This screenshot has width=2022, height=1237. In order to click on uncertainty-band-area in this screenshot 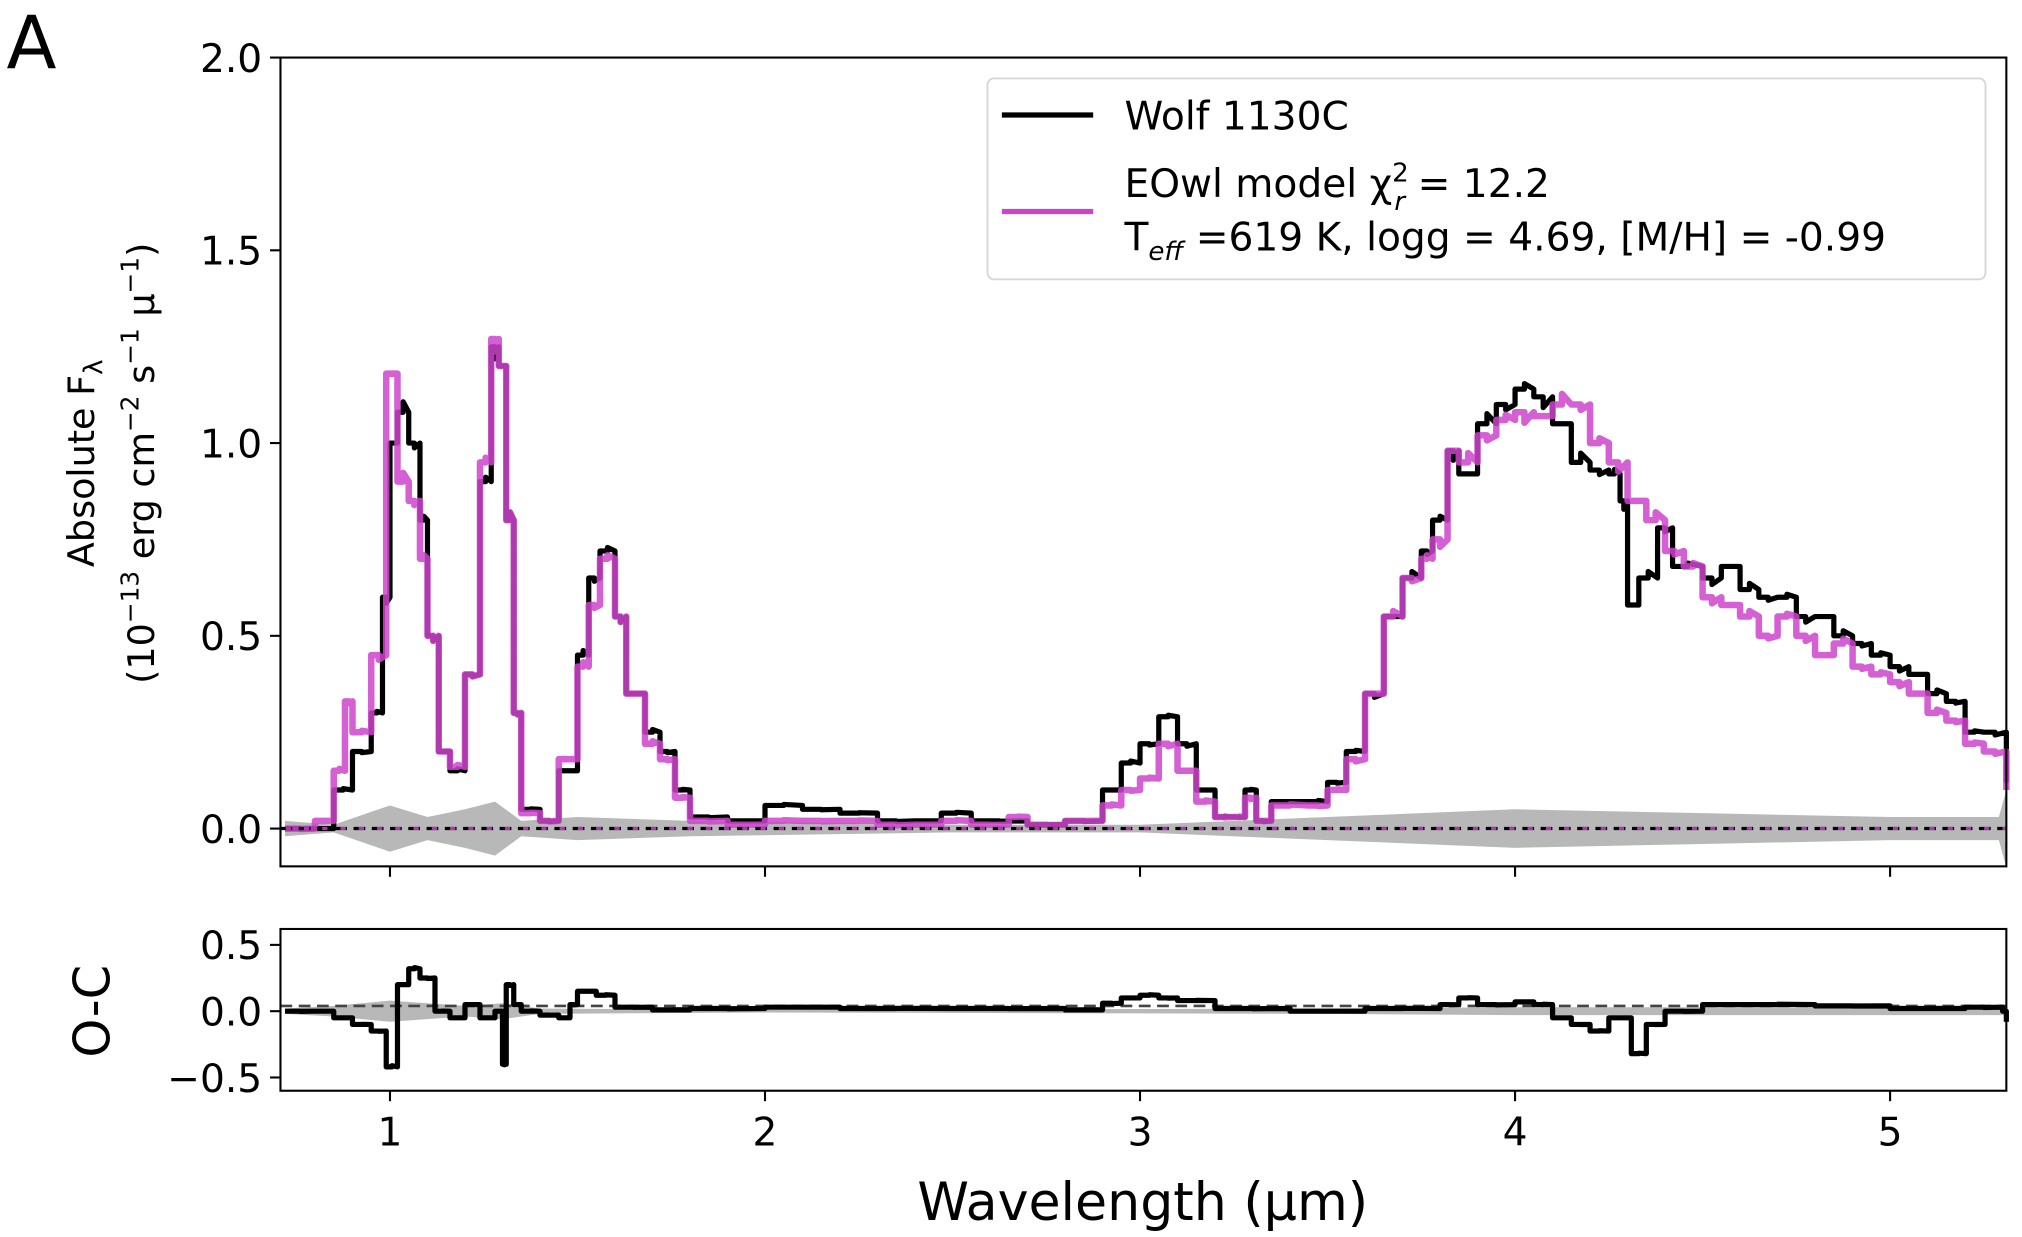, I will do `click(1145, 1011)`.